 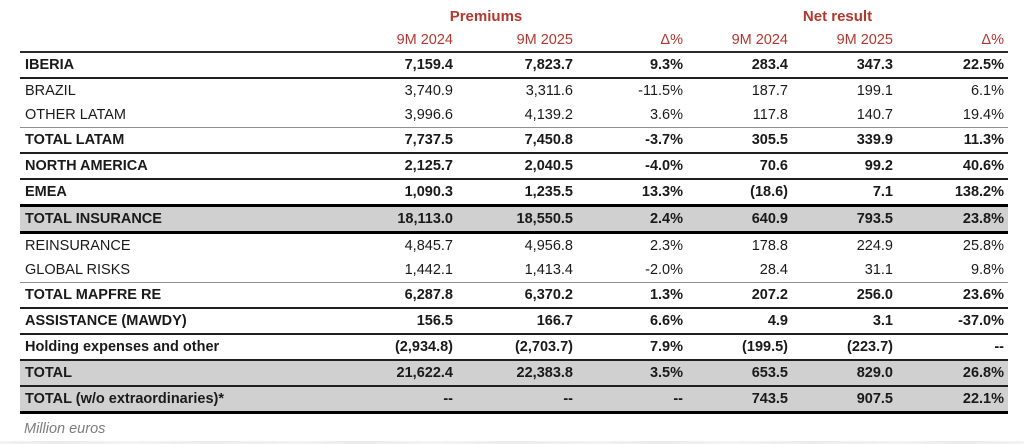 I want to click on value-cell: 305.5, so click(x=739, y=140).